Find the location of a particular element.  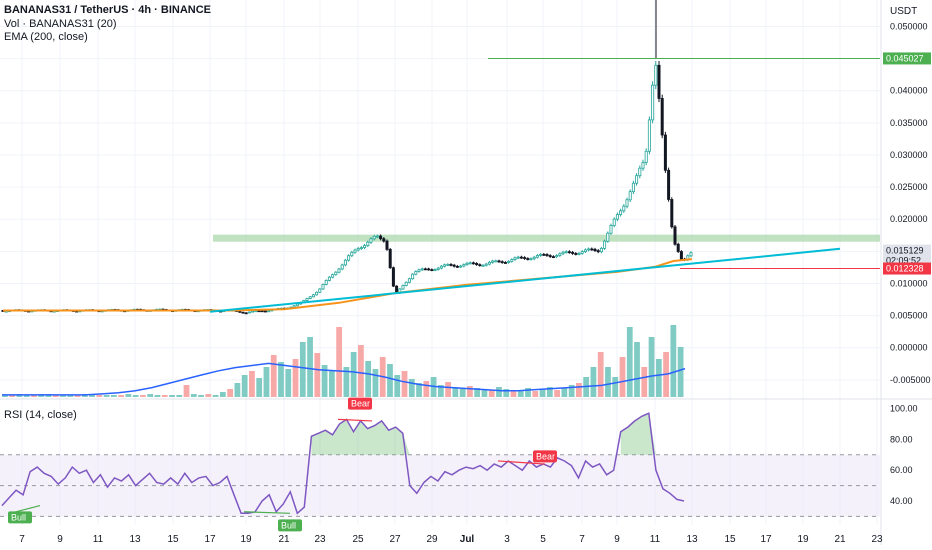

high-level-label-bg is located at coordinates (907, 58).